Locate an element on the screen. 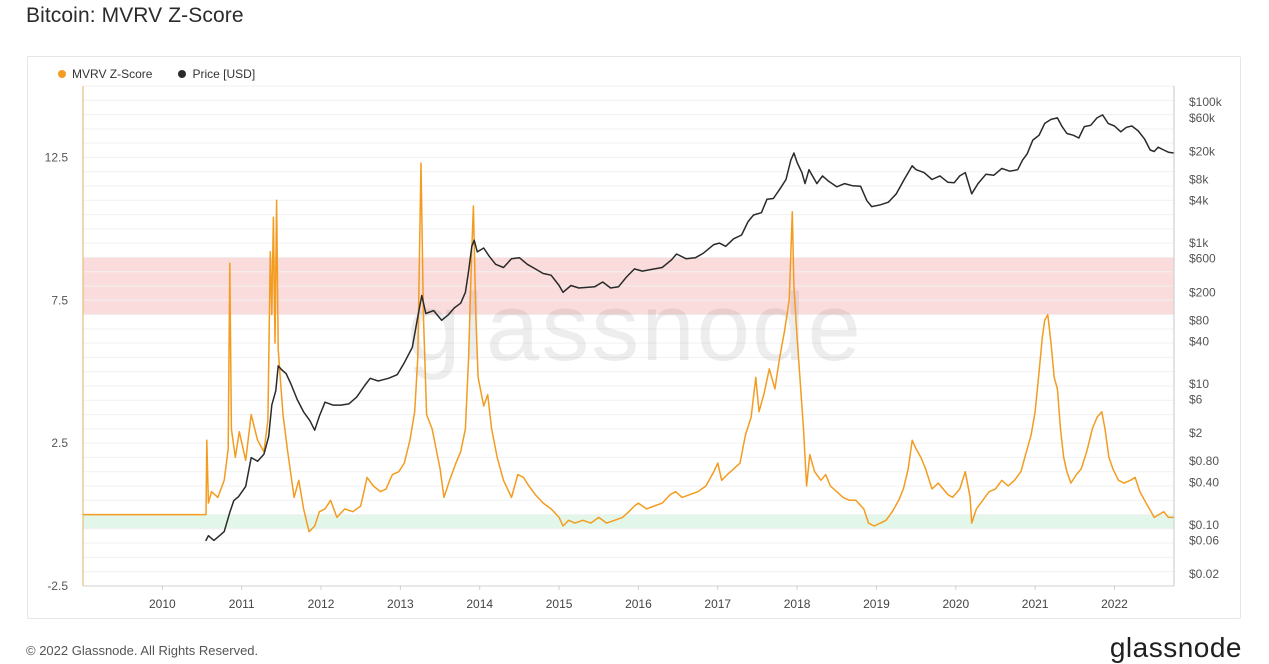  x-tick-label: 2016 is located at coordinates (638, 604).